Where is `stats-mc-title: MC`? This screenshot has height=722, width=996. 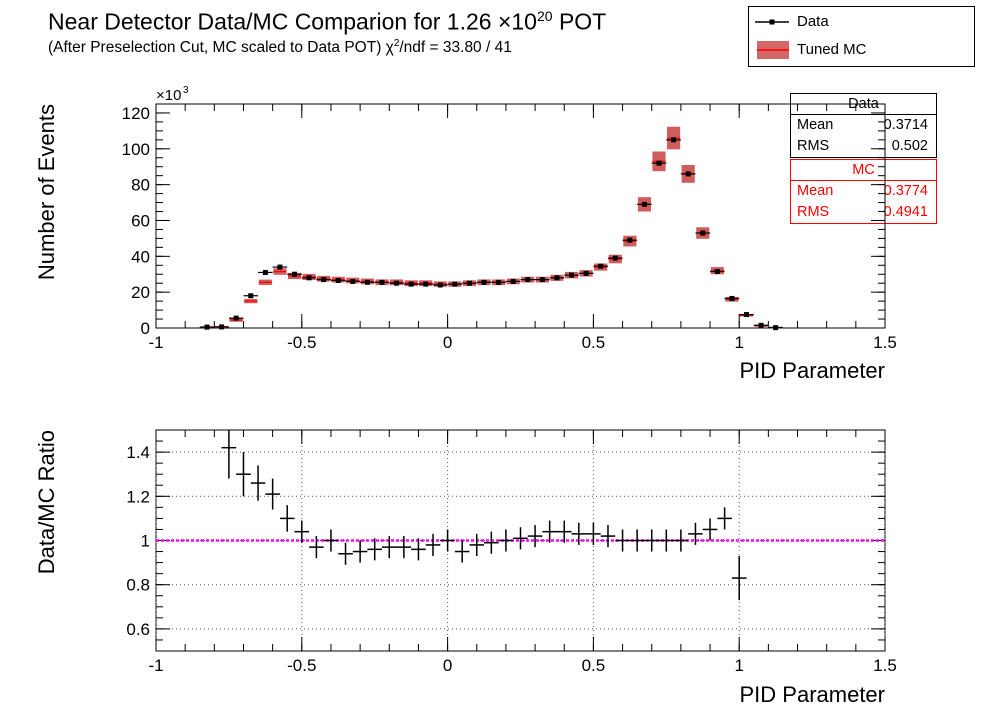 stats-mc-title: MC is located at coordinates (863, 170).